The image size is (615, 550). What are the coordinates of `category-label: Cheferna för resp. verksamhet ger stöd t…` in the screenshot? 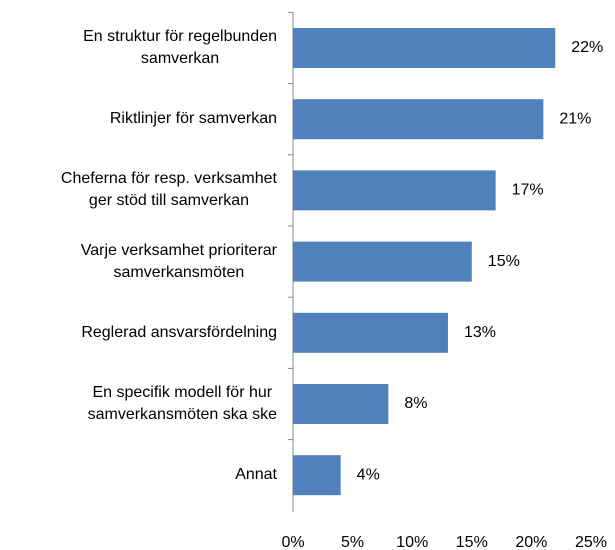 It's located at (168, 190).